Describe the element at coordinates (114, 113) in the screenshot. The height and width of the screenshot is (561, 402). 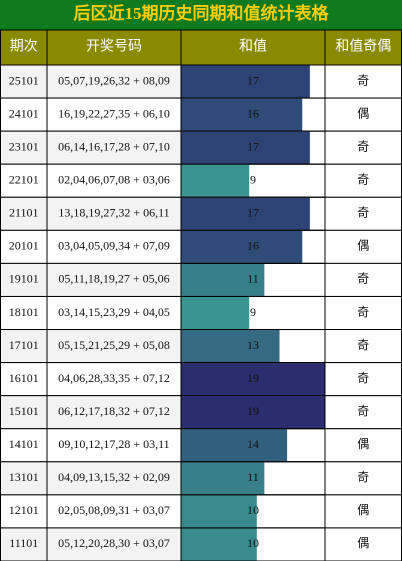
I see `numbers: 16,19,22,27,35 + 06,10` at that location.